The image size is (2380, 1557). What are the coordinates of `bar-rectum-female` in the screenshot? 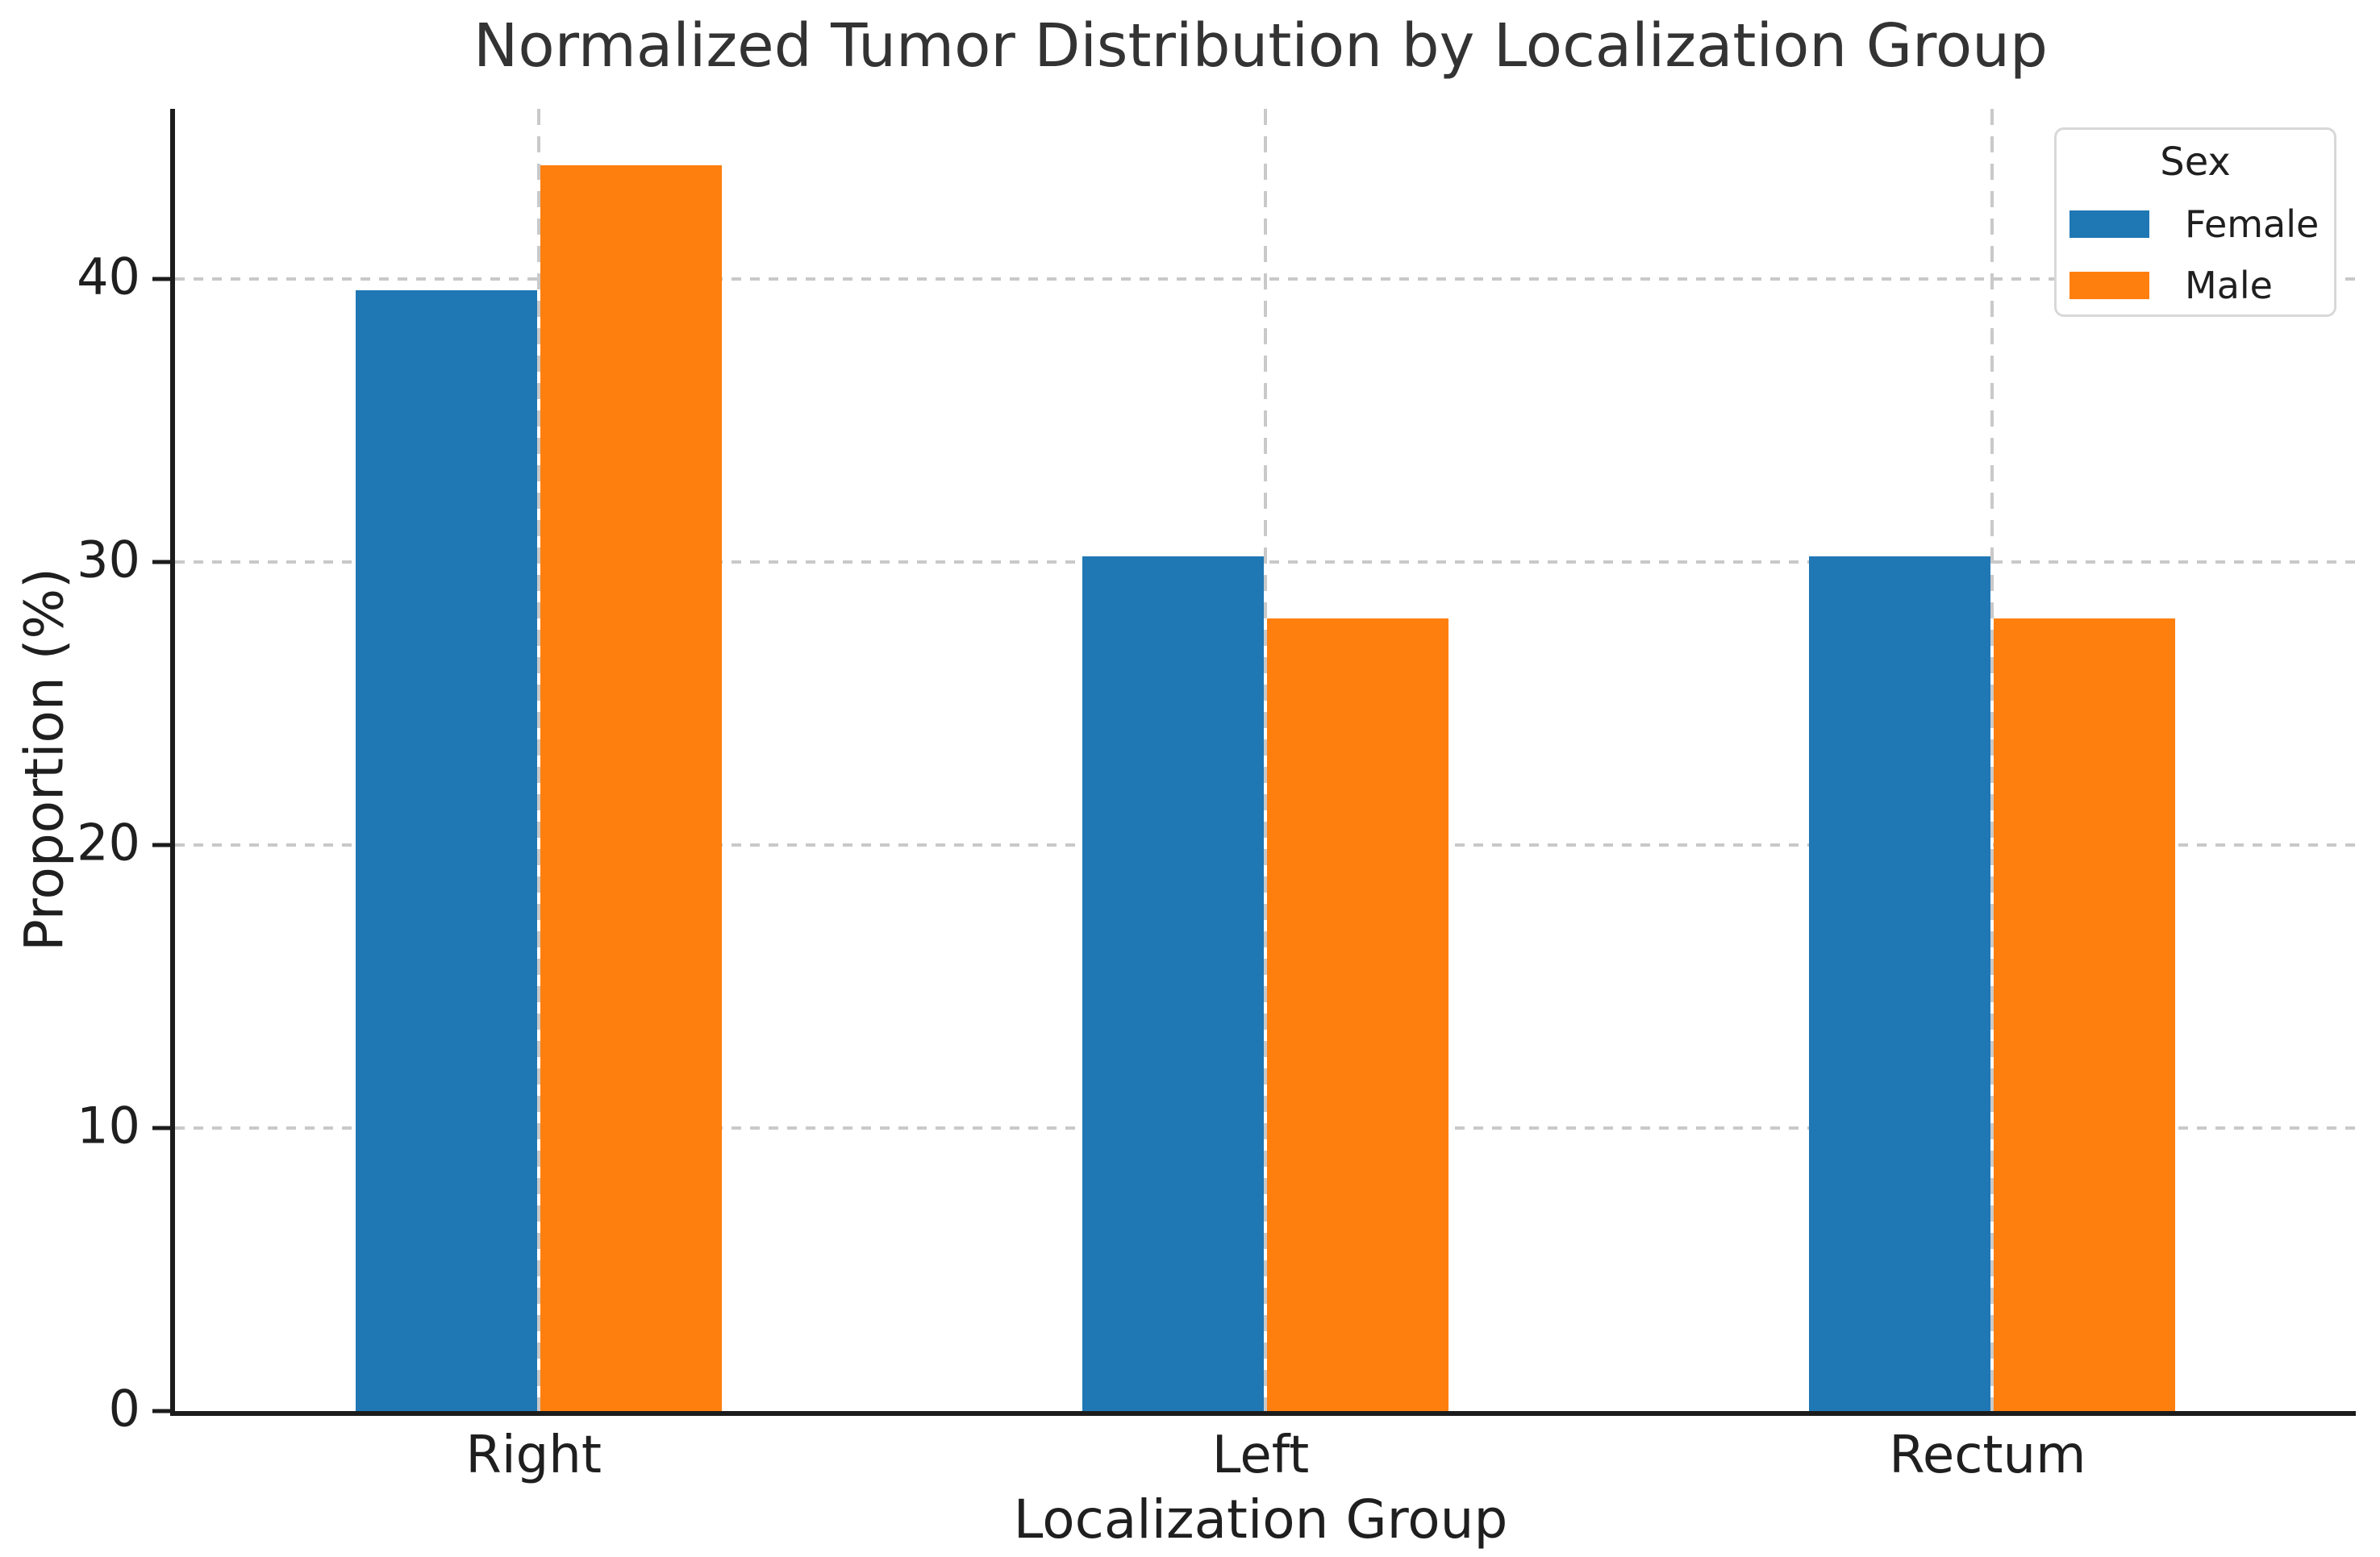 It's located at (1900, 983).